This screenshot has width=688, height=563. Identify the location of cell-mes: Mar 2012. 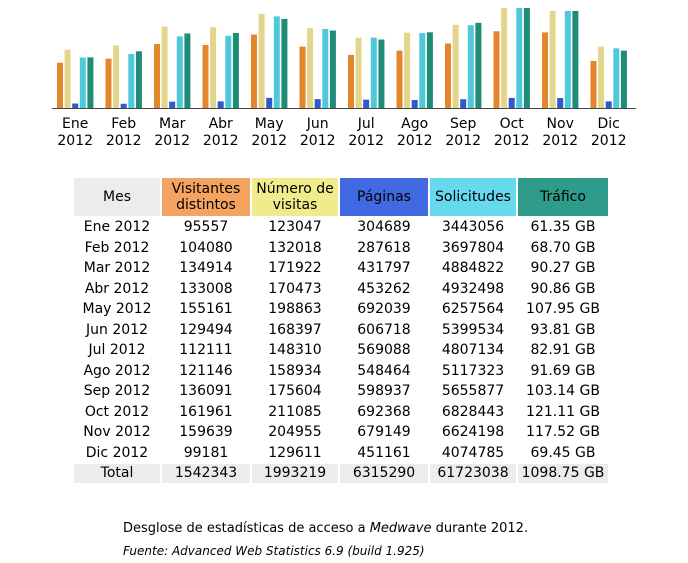
(117, 268).